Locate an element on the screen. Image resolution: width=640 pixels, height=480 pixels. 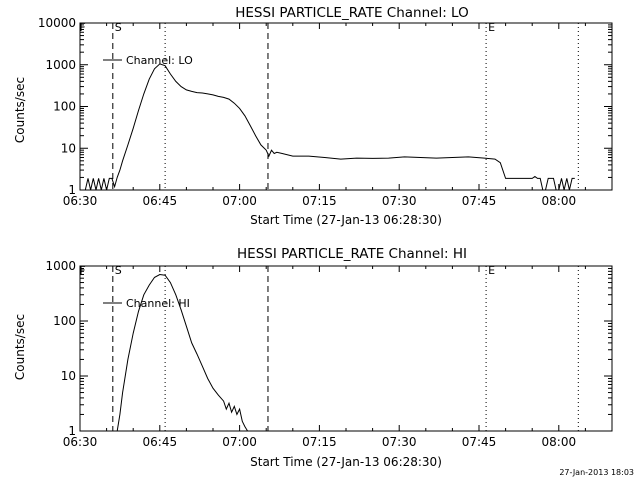
lo-x-tick-label: 08:00 is located at coordinates (559, 201).